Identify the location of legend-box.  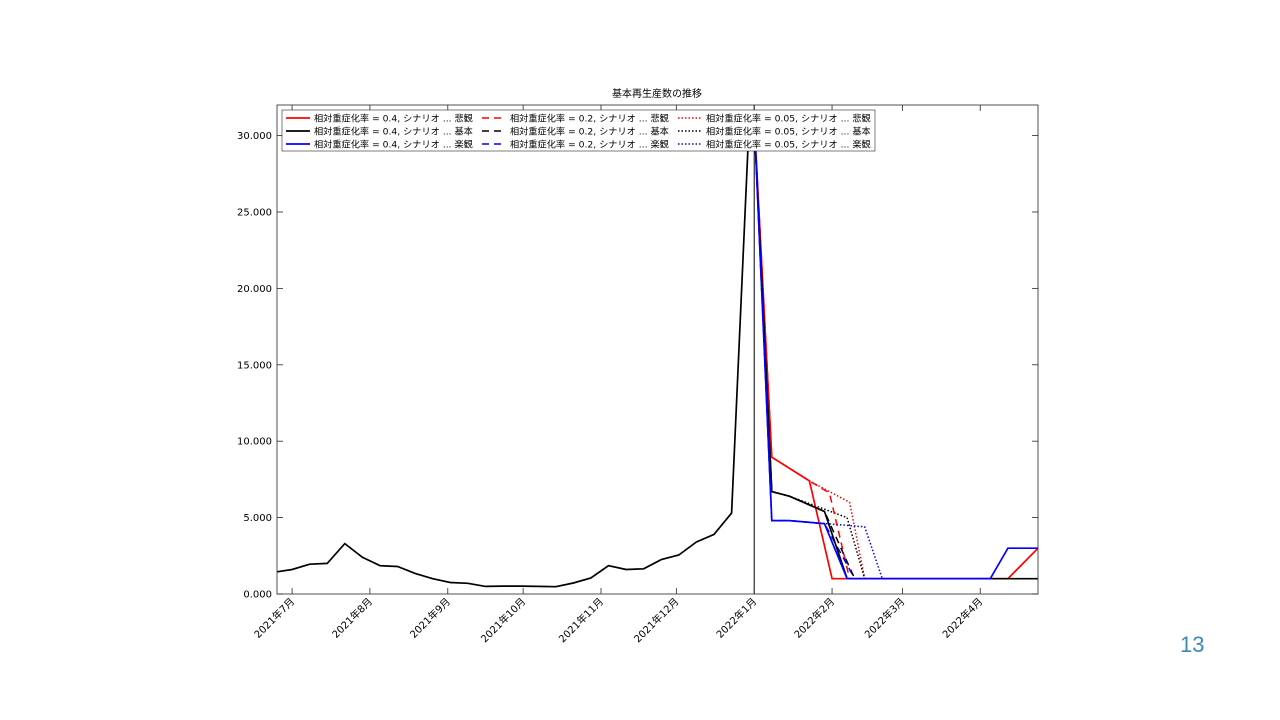
(578, 130).